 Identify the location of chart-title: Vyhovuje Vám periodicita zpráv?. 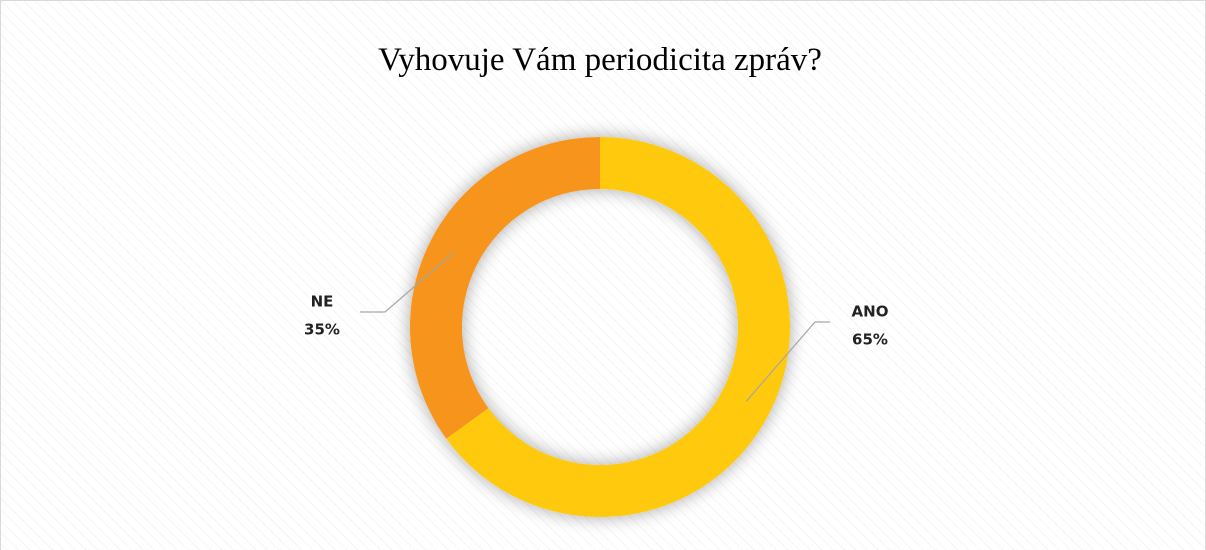
(600, 60).